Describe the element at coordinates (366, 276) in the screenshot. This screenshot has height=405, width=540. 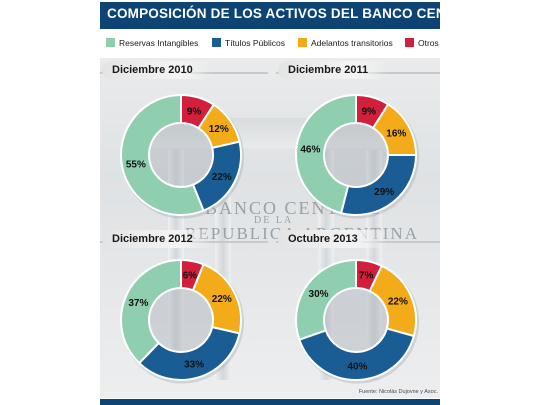
I see `data-label-otros: 7%` at that location.